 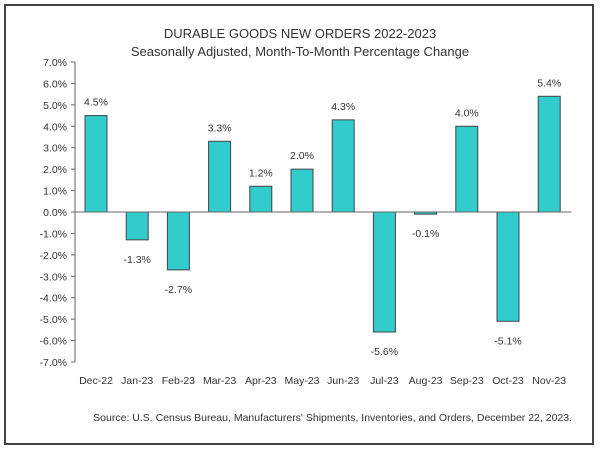 What do you see at coordinates (96, 103) in the screenshot?
I see `data-label: 4.5%` at bounding box center [96, 103].